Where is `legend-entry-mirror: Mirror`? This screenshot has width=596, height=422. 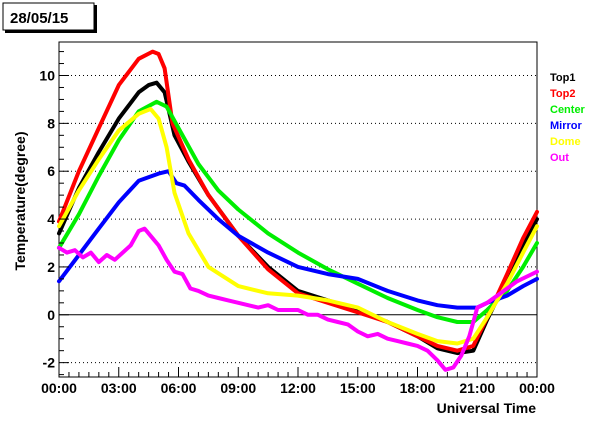
legend-entry-mirror: Mirror is located at coordinates (566, 126).